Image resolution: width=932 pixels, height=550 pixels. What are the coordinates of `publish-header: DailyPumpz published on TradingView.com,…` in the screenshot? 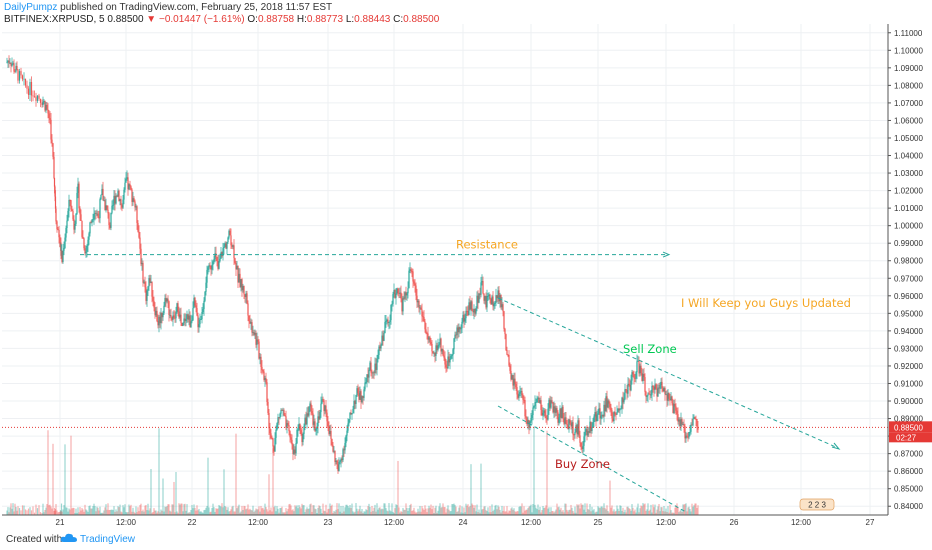 It's located at (168, 7).